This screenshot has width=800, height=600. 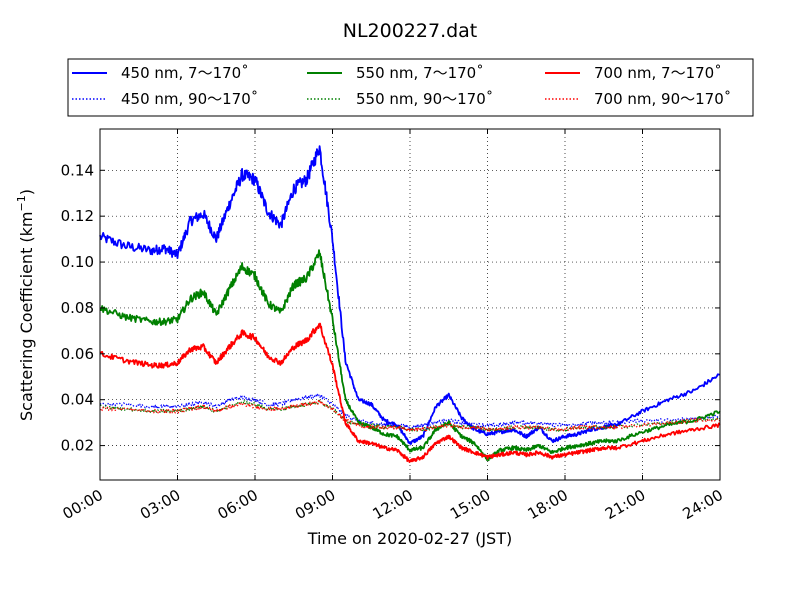 What do you see at coordinates (410, 31) in the screenshot?
I see `chart-title: NL200227.dat` at bounding box center [410, 31].